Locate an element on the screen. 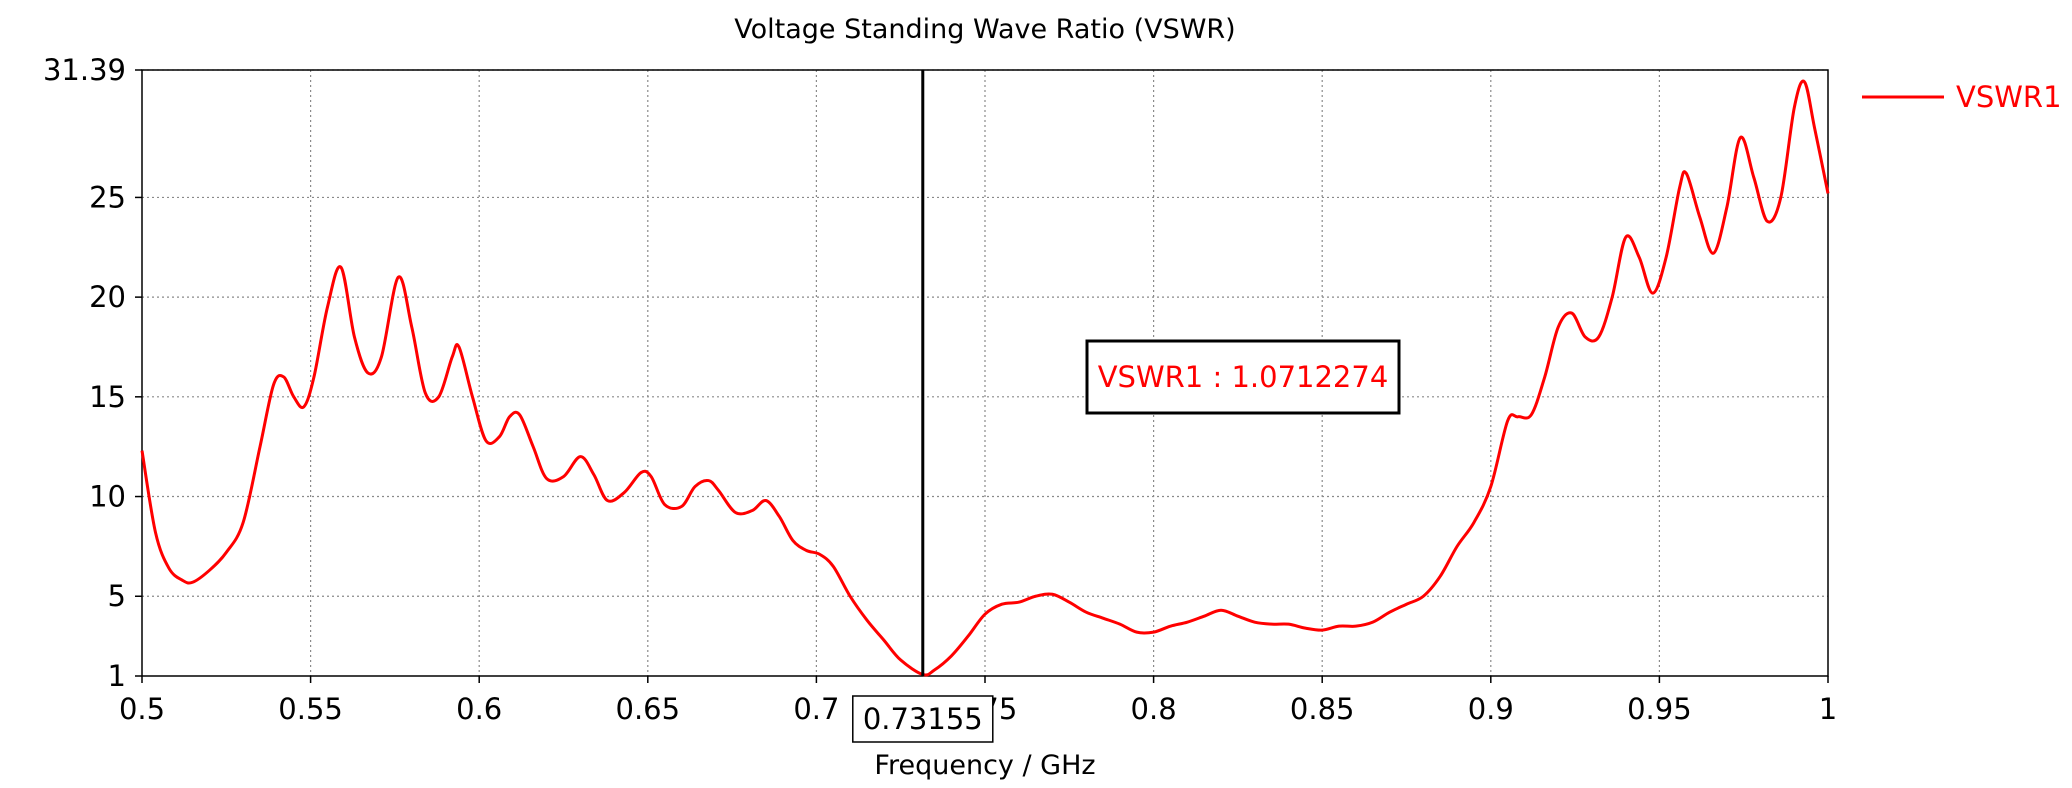 This screenshot has width=2072, height=788. x-axis: 0.50.550.60.650.70.750.80.850.90.951 is located at coordinates (978, 701).